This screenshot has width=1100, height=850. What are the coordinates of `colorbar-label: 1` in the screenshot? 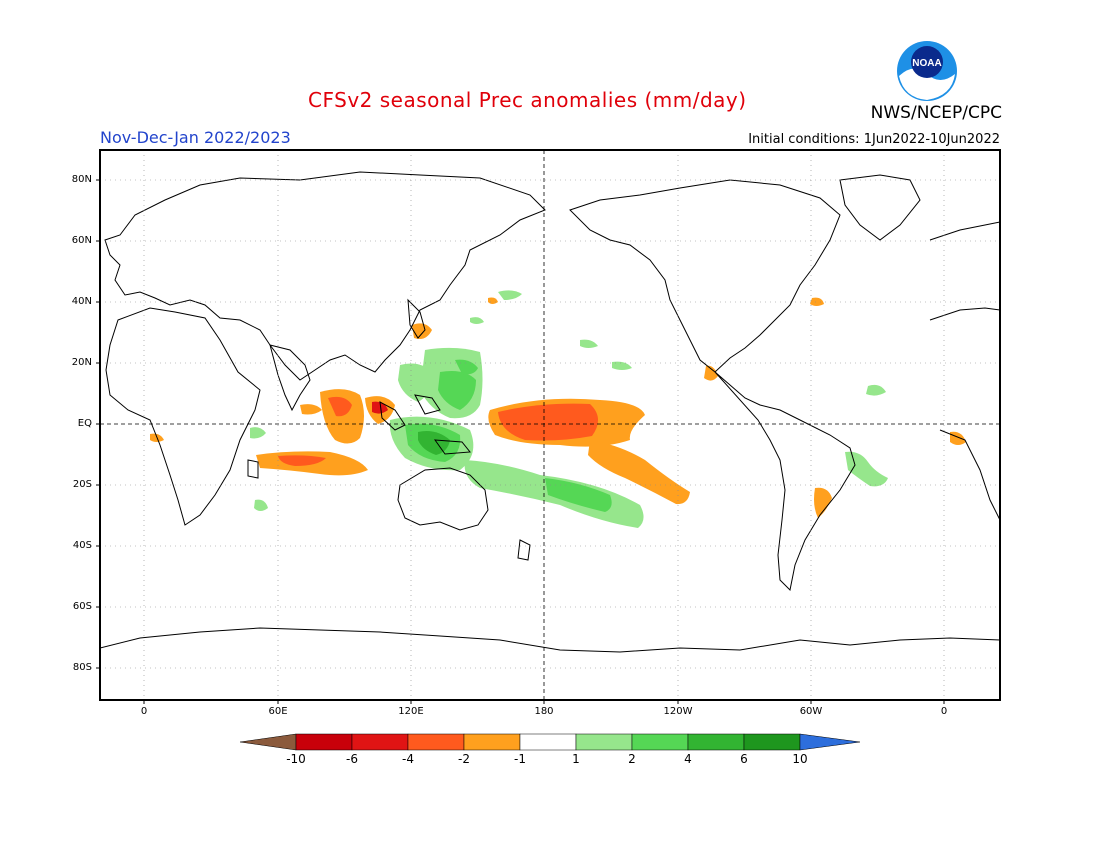 It's located at (576, 759).